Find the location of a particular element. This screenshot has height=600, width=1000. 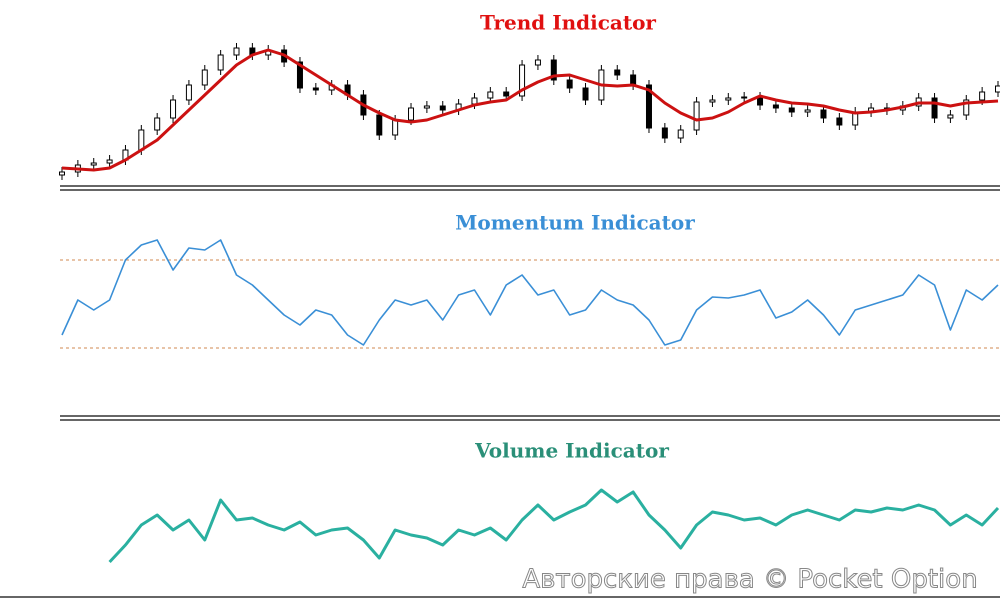

chart-title: Trend Indicator is located at coordinates (568, 23).